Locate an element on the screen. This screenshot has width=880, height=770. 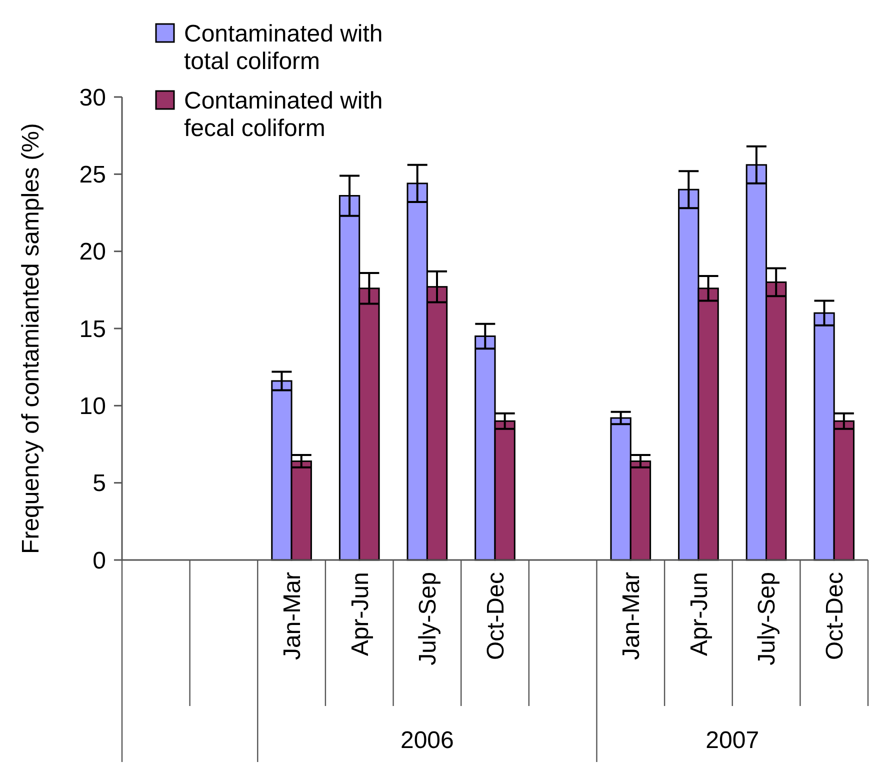
y-tick-label: 20 is located at coordinates (92, 252).